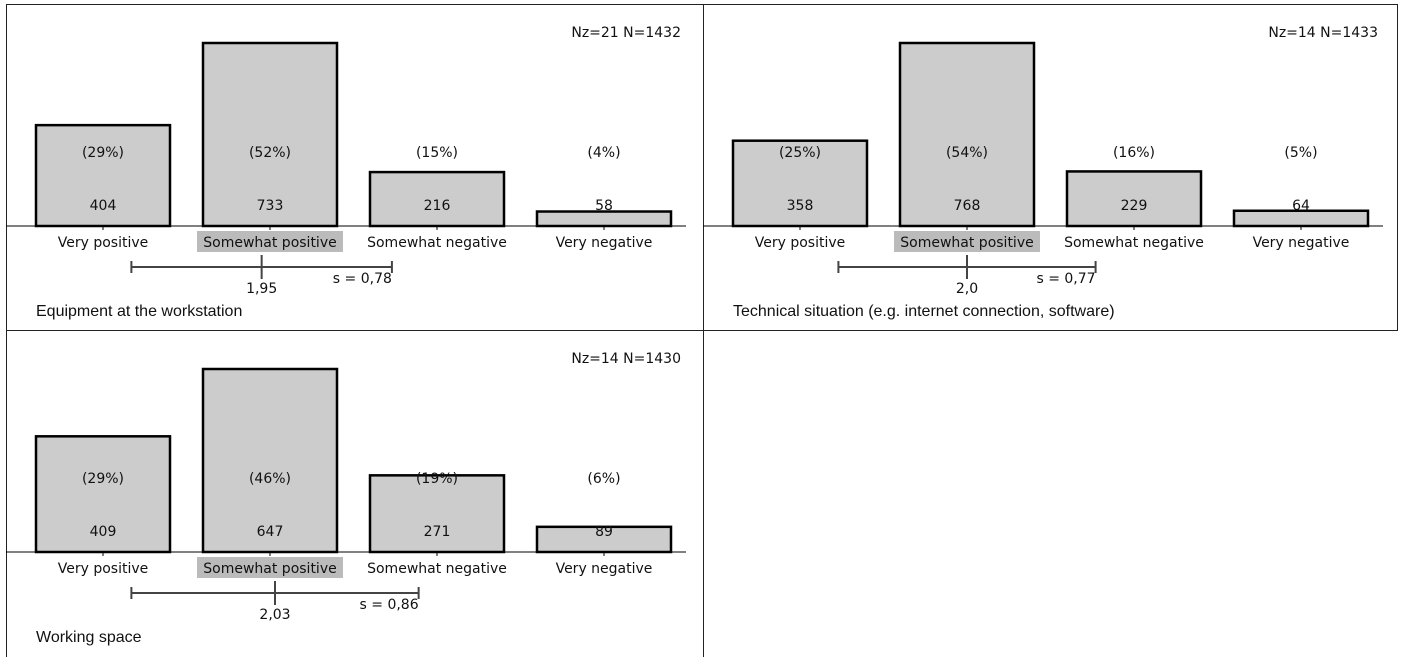  What do you see at coordinates (437, 206) in the screenshot?
I see `count-label: 216` at bounding box center [437, 206].